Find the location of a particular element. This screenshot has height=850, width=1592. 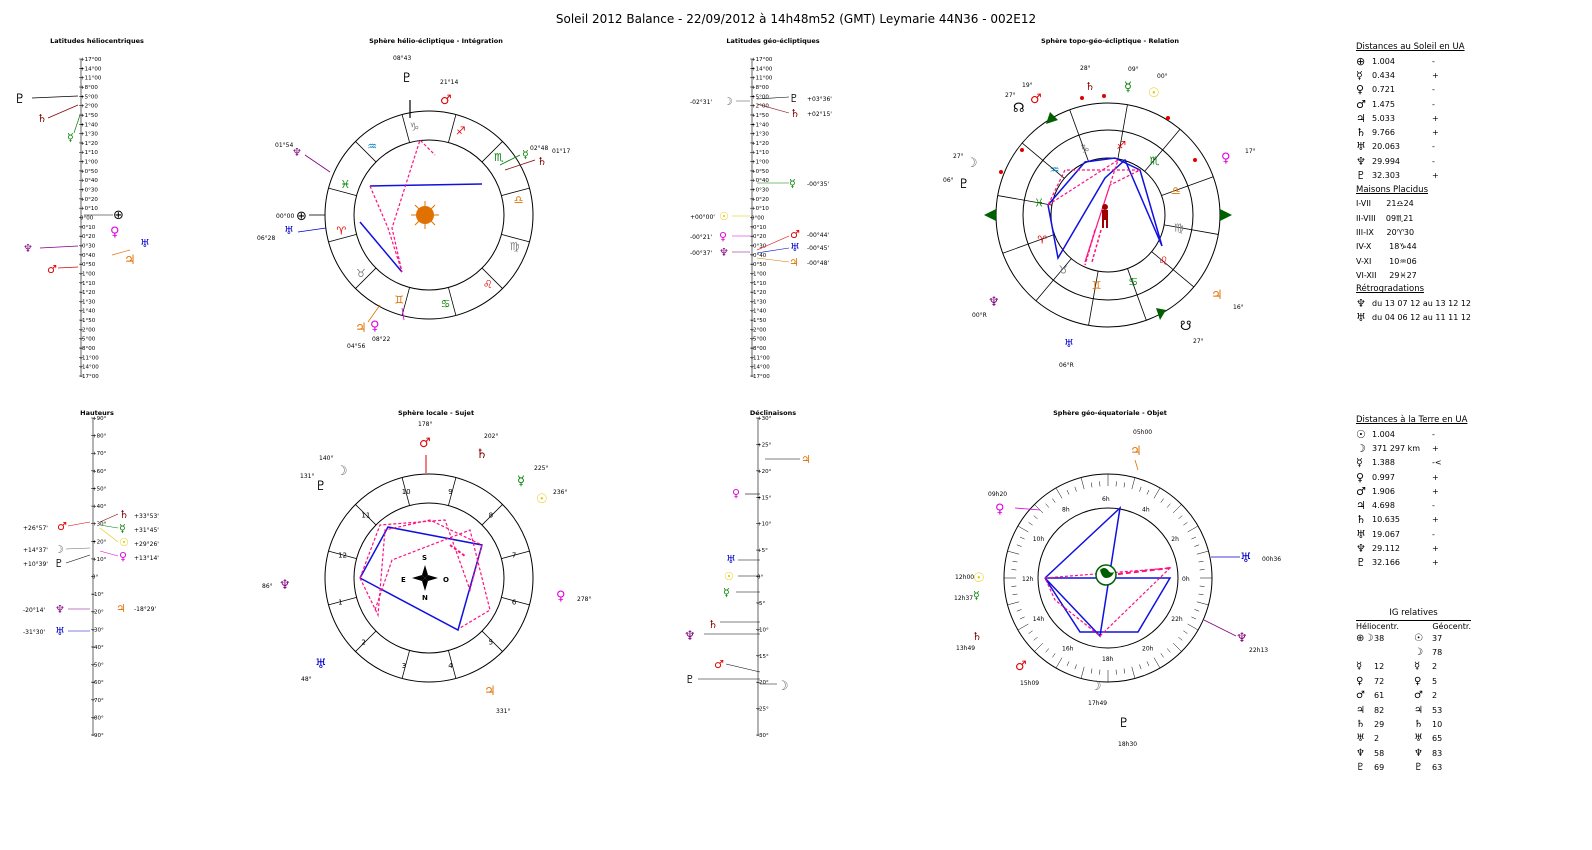

svg-text: -00°37' is located at coordinates (701, 253).